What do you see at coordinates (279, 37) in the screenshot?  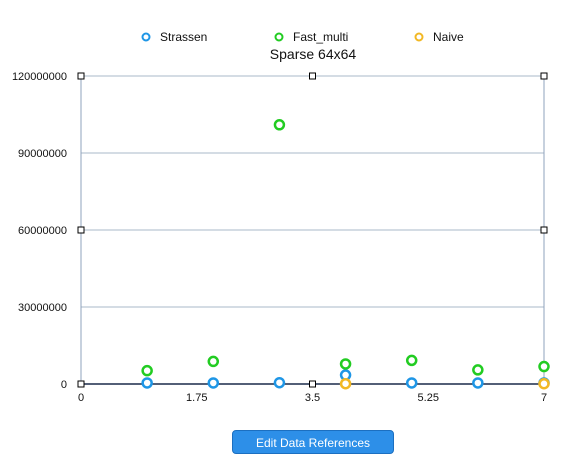 I see `legend-marker-fast_multi` at bounding box center [279, 37].